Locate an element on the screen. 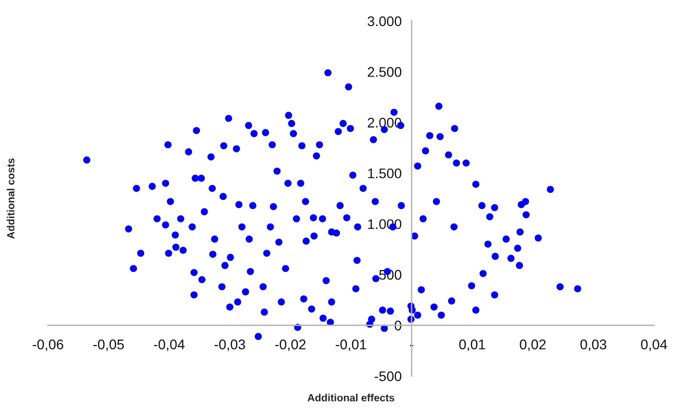  x-tick-label: 0,04 is located at coordinates (654, 346).